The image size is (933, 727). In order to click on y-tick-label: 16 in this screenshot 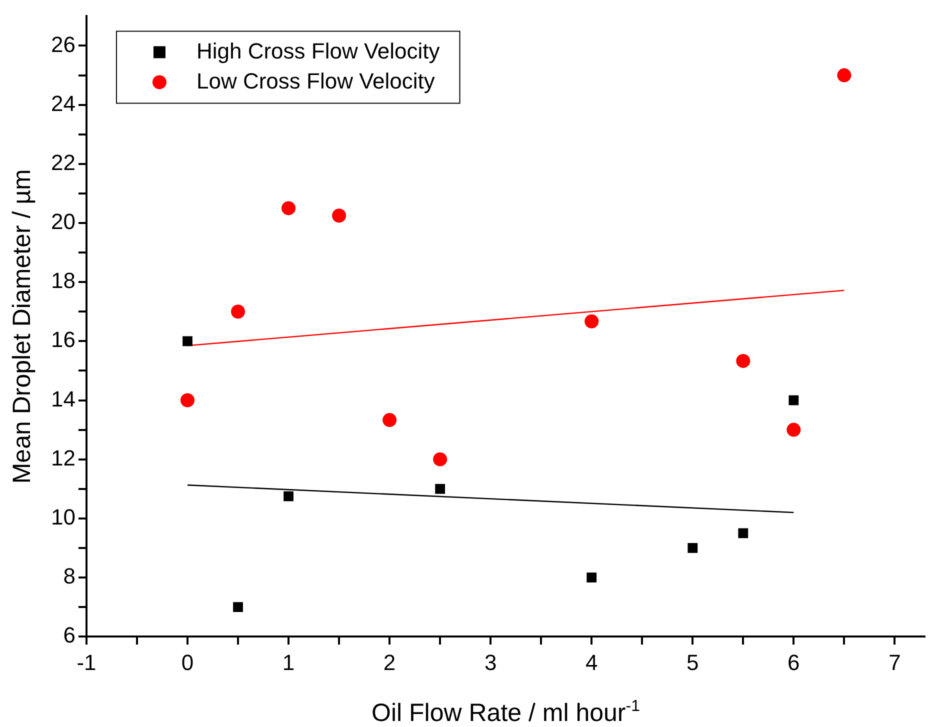, I will do `click(63, 339)`.